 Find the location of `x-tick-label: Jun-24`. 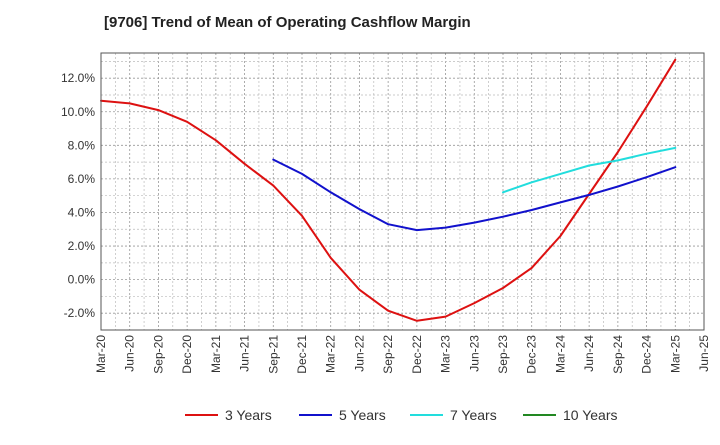

x-tick-label: Jun-24 is located at coordinates (589, 353).